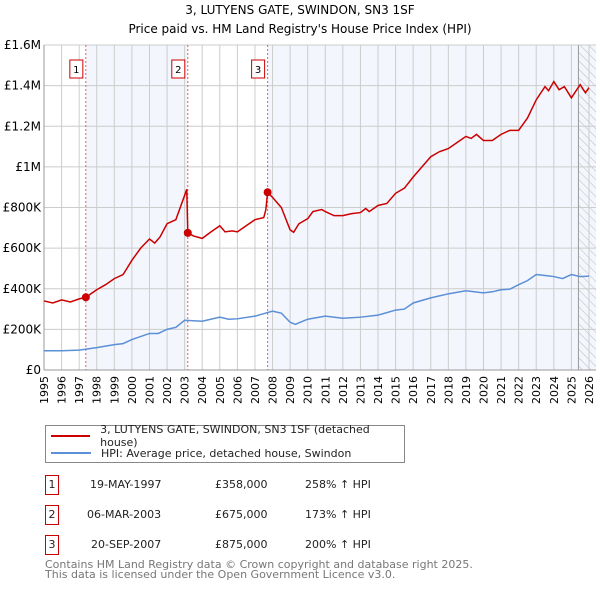 The height and width of the screenshot is (590, 600). What do you see at coordinates (338, 544) in the screenshot?
I see `hpi-change: 200% ↑ HPI` at bounding box center [338, 544].